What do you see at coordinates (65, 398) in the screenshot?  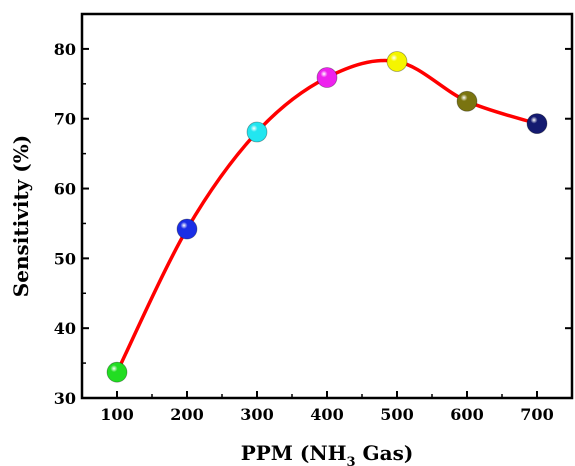 I see `y-tick-label: 30` at bounding box center [65, 398].